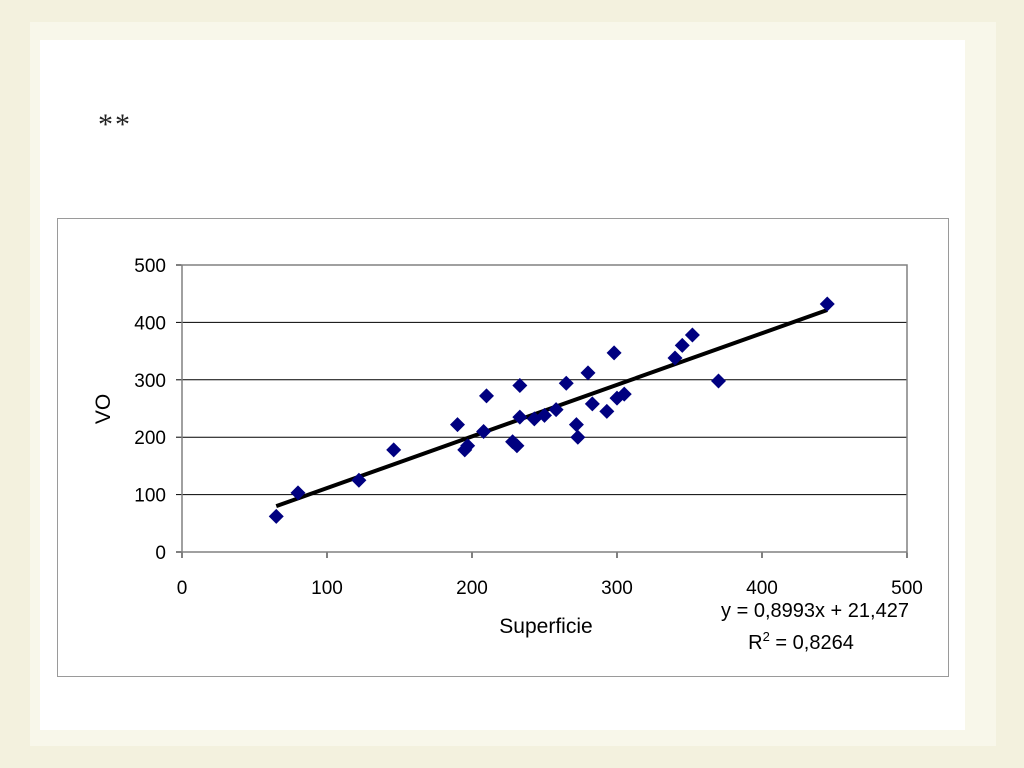 The width and height of the screenshot is (1024, 768). I want to click on x-tick-labels: 0 100 200 300 400 500, so click(550, 588).